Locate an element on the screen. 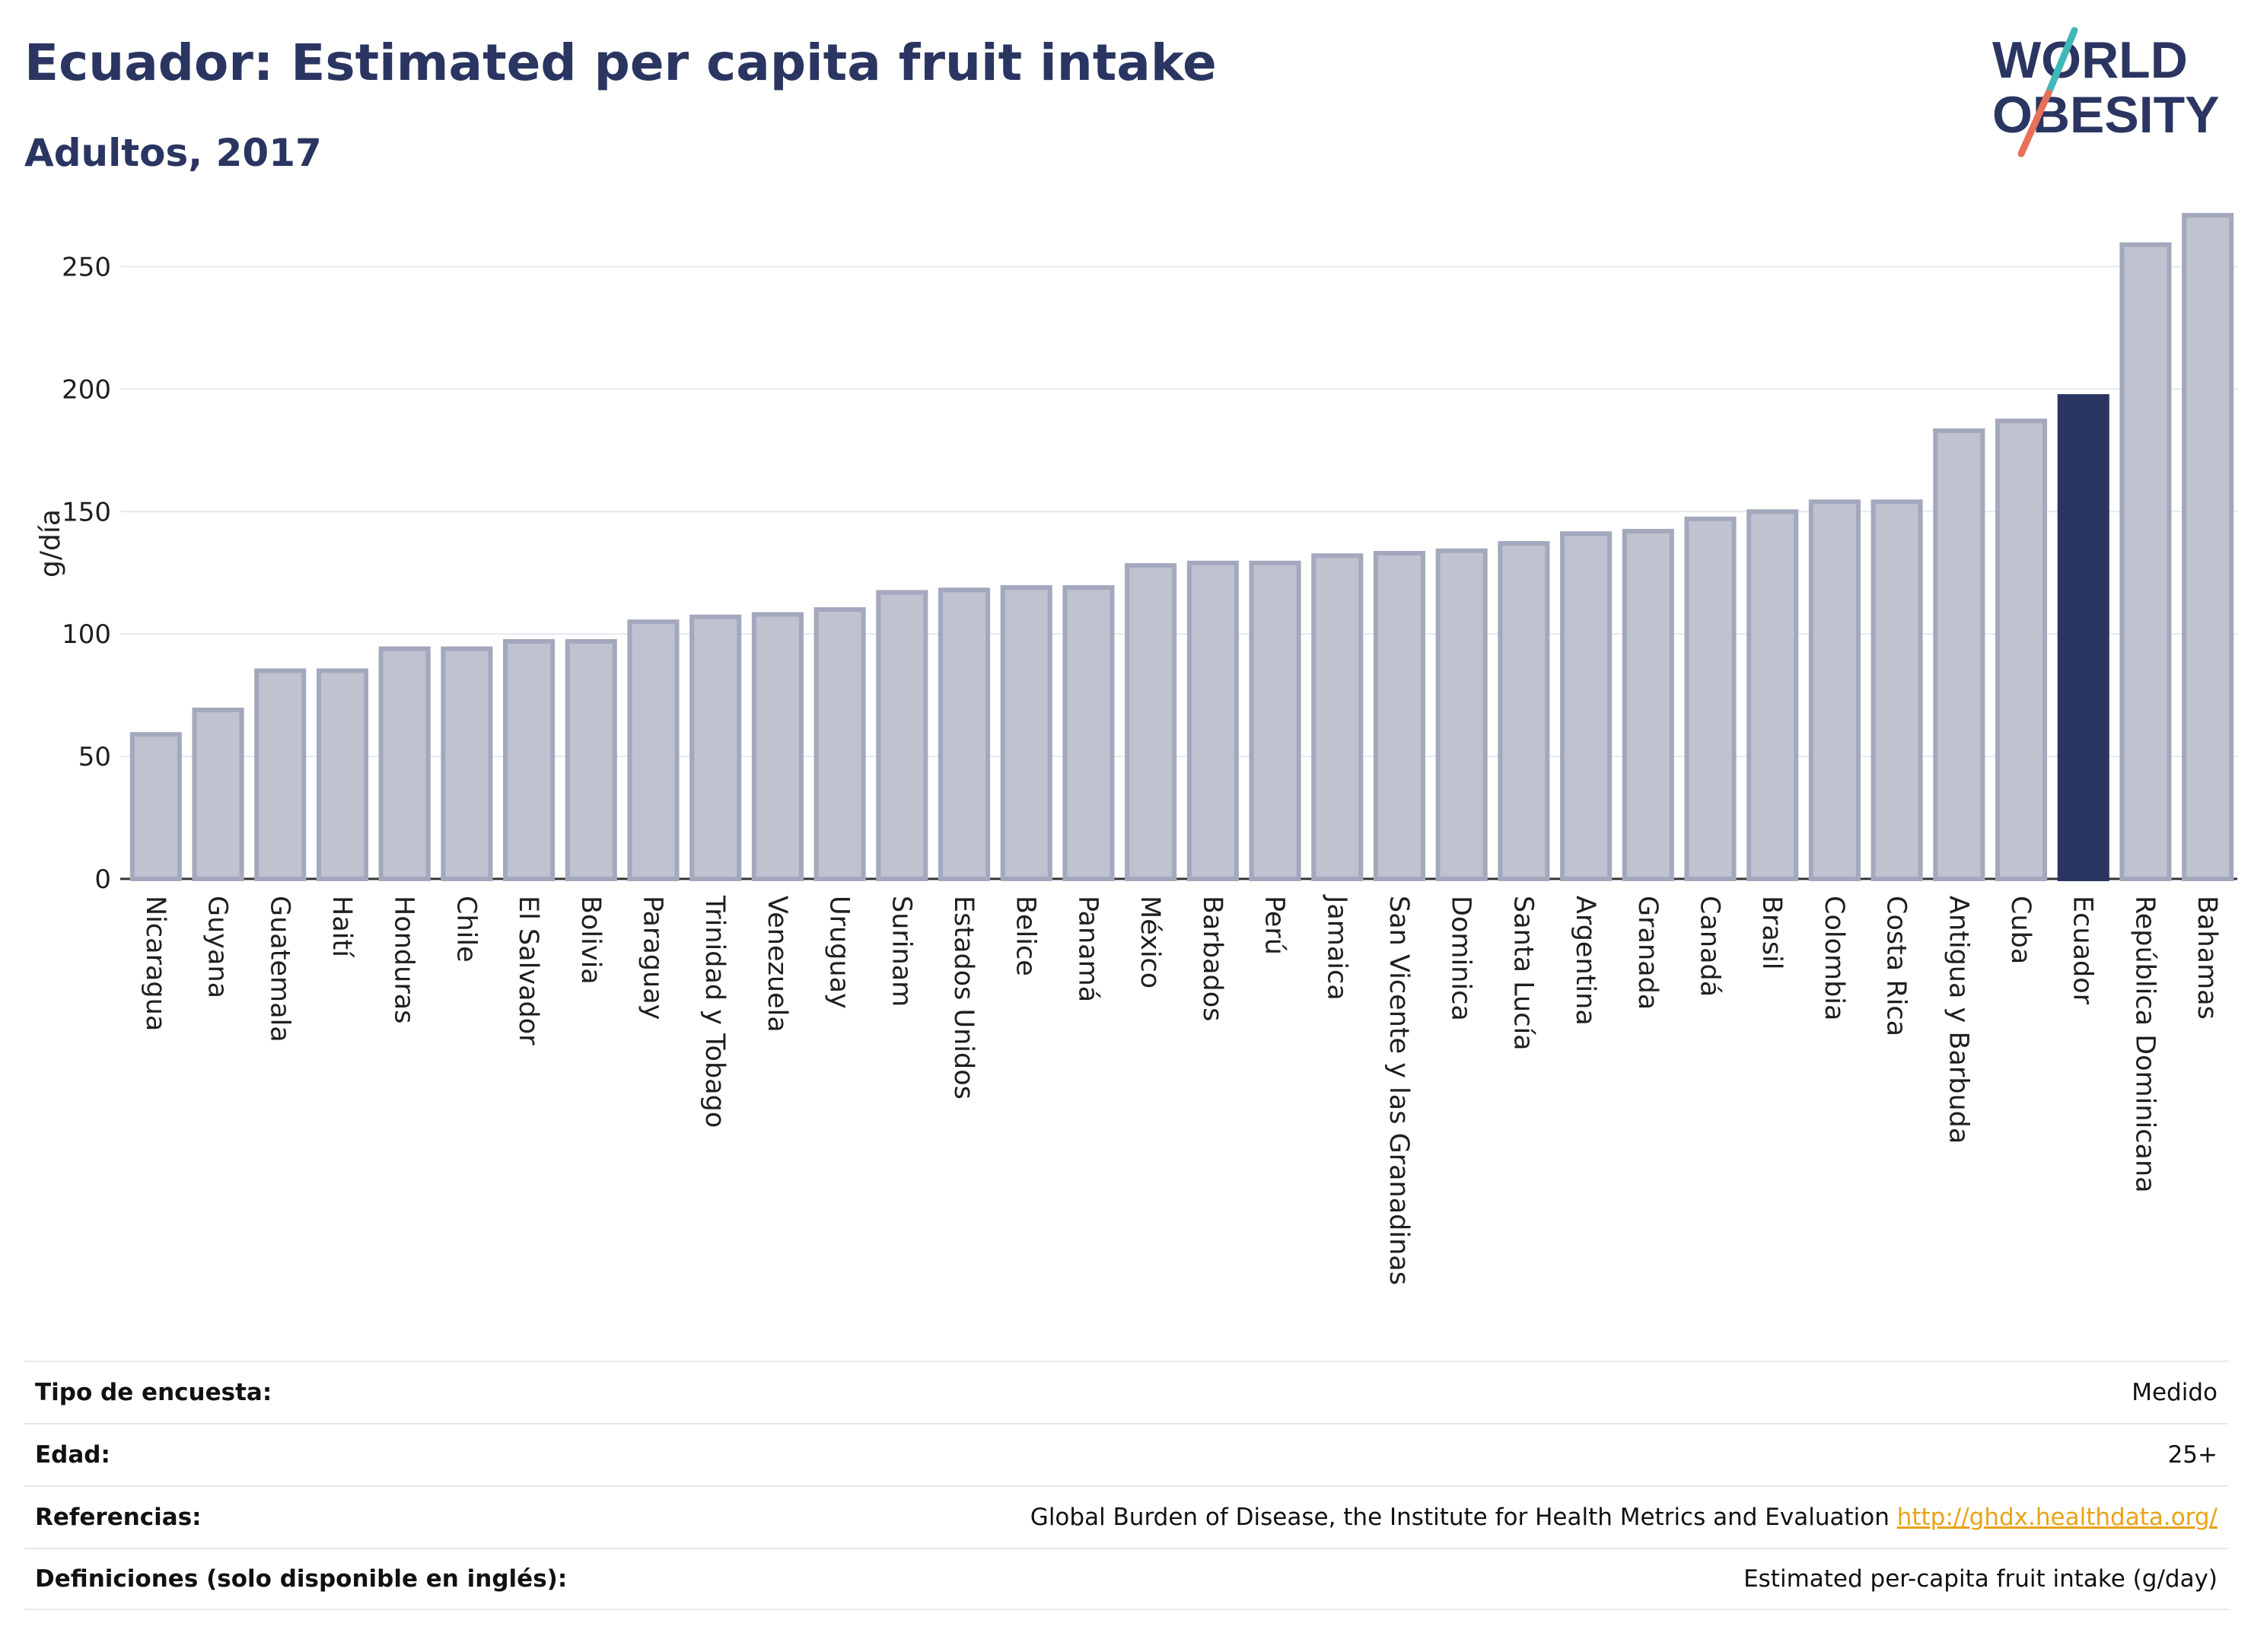 The image size is (2251, 1652). y-tick-label: 150 is located at coordinates (86, 512).